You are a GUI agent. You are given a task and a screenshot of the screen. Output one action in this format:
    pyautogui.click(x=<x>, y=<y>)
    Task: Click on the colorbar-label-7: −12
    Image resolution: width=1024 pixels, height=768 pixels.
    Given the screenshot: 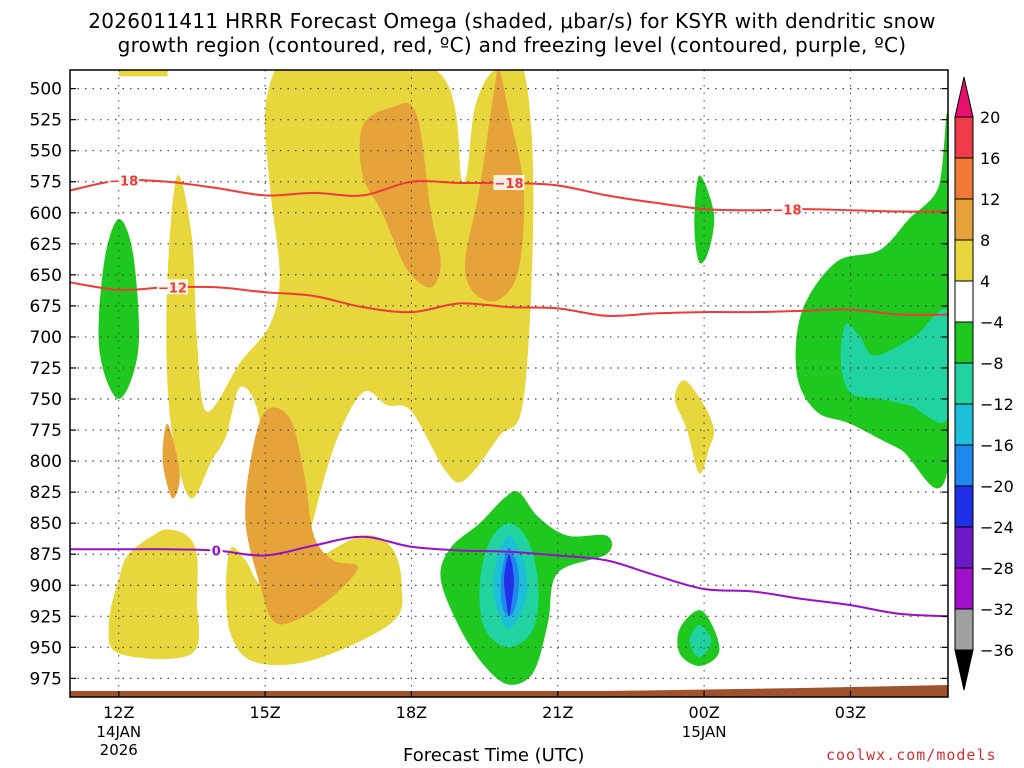 What is the action you would take?
    pyautogui.click(x=997, y=404)
    